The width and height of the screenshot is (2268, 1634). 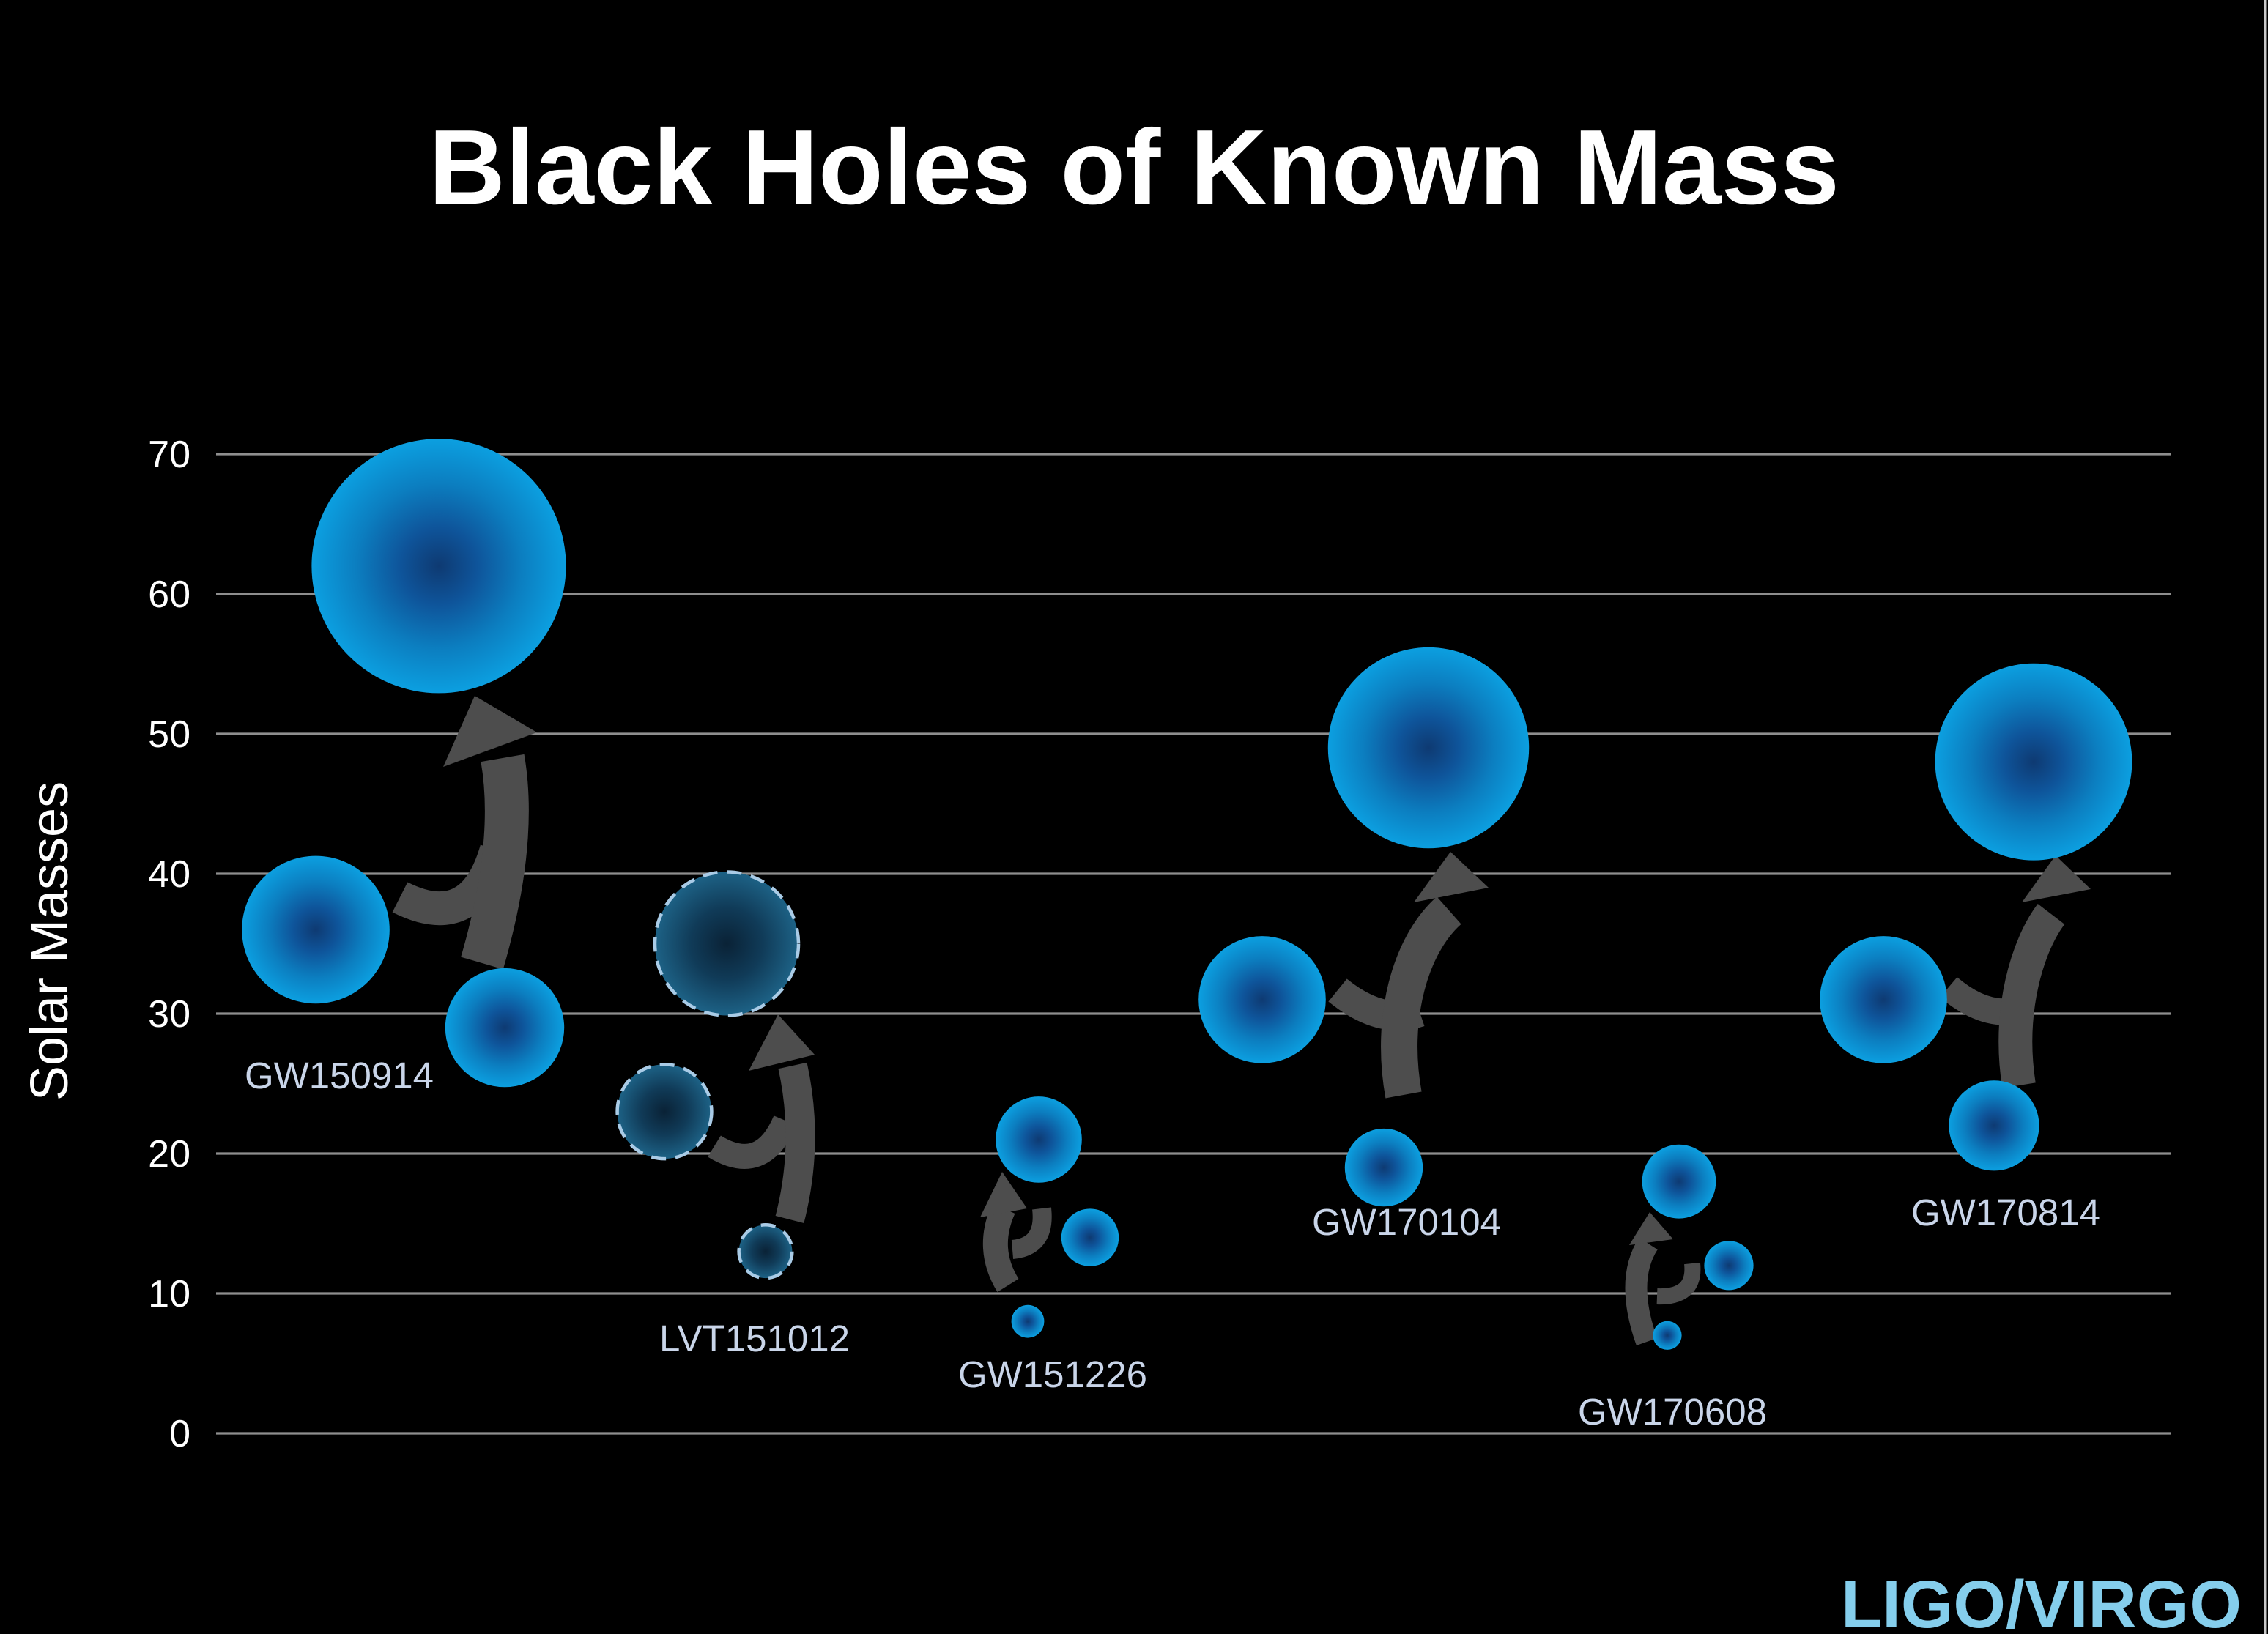 What do you see at coordinates (1039, 1139) in the screenshot?
I see `GW151226-final-circle` at bounding box center [1039, 1139].